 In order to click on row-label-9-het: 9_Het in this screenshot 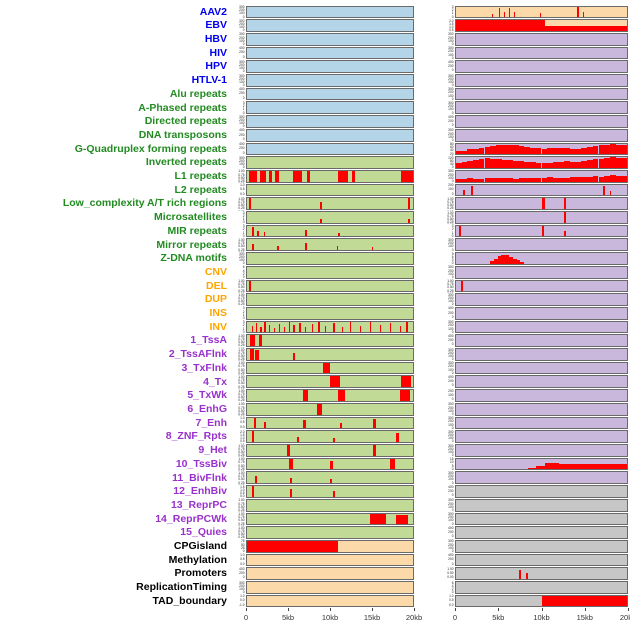, I will do `click(212, 450)`.